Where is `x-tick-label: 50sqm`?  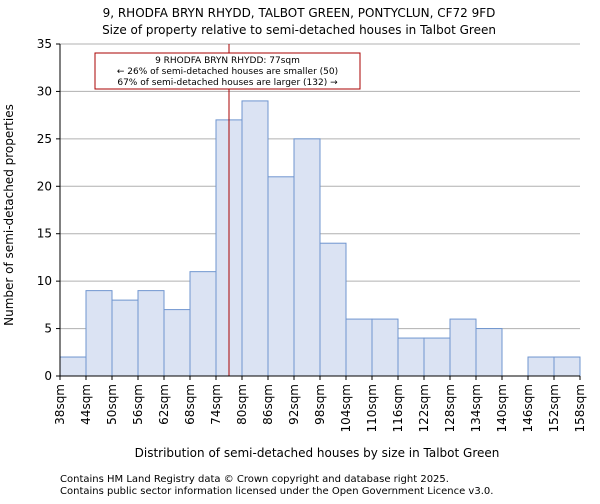
x-tick-label: 50sqm is located at coordinates (112, 404).